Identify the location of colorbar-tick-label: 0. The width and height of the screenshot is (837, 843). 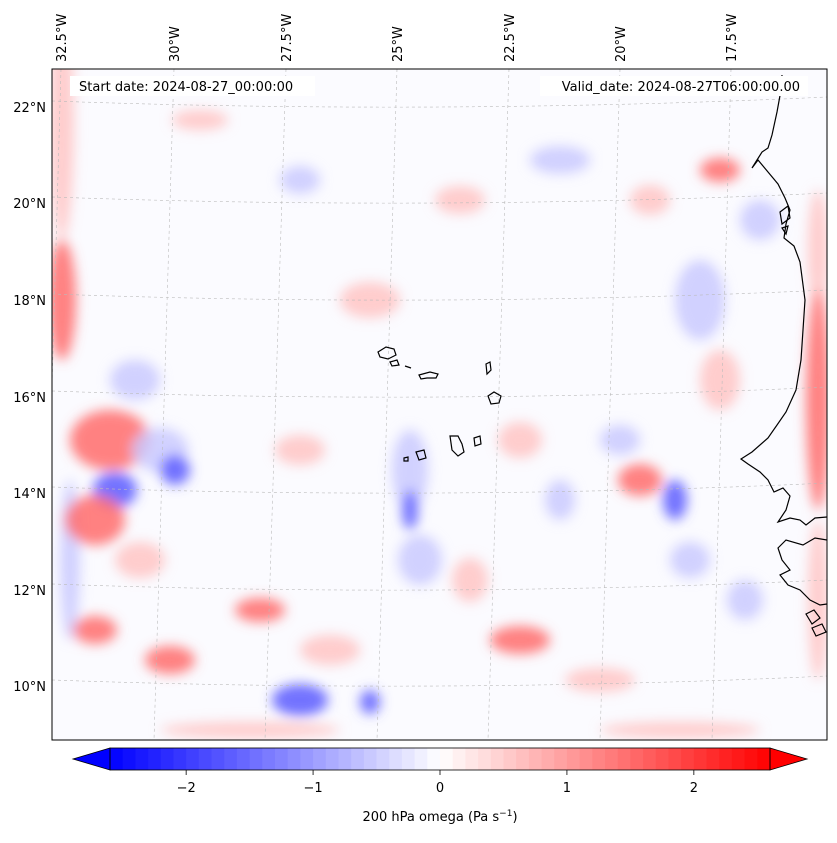
(440, 788).